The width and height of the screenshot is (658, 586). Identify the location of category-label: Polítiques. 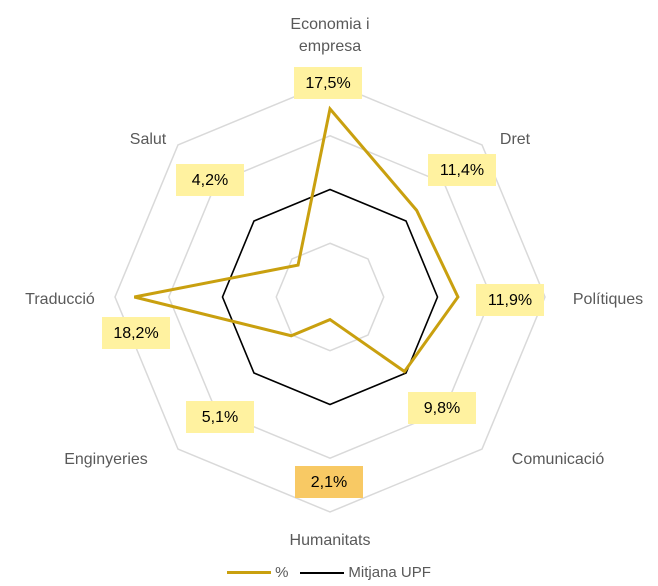
(608, 299).